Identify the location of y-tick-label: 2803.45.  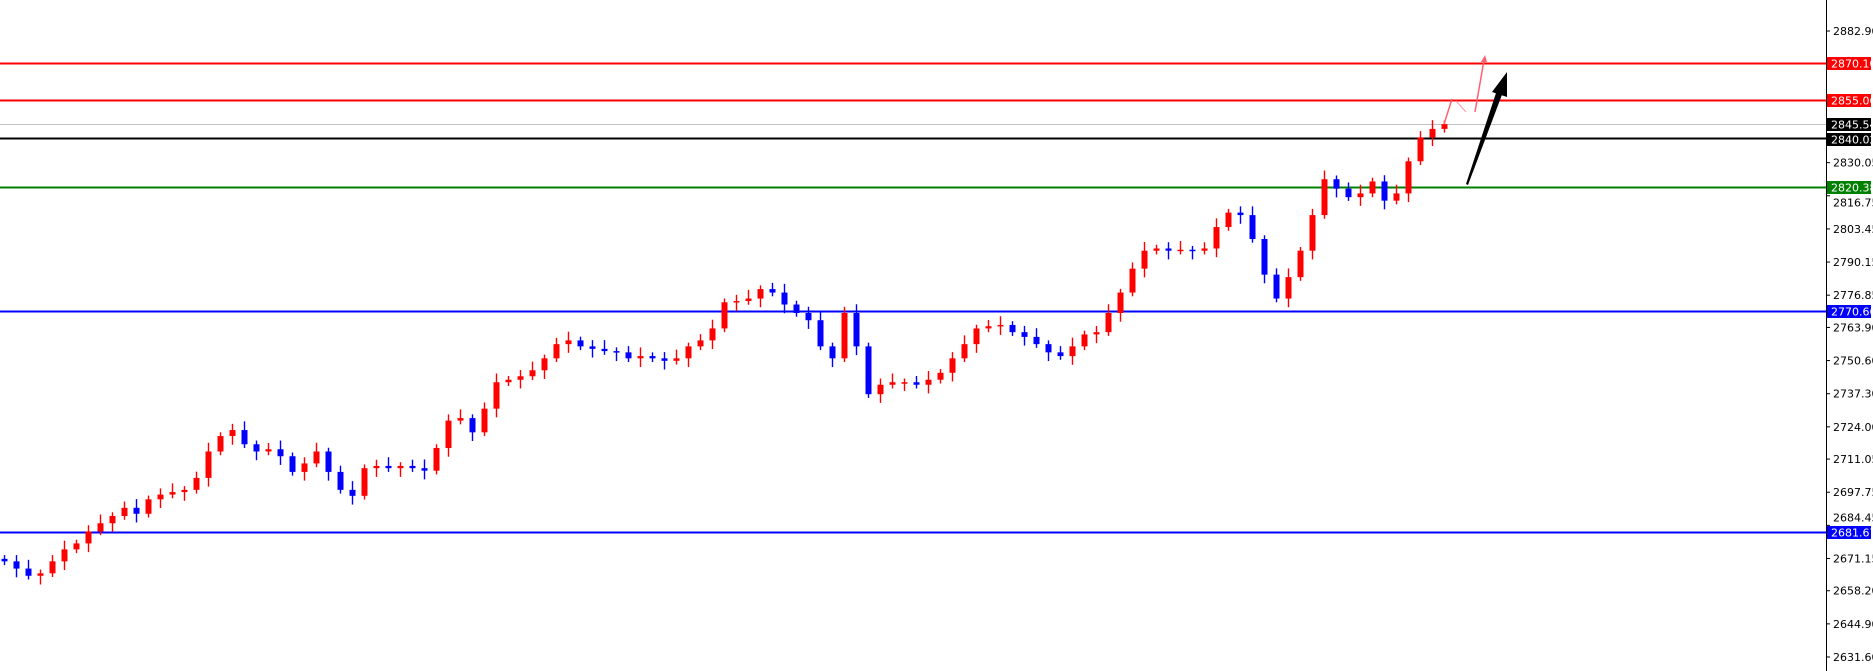
(1853, 229).